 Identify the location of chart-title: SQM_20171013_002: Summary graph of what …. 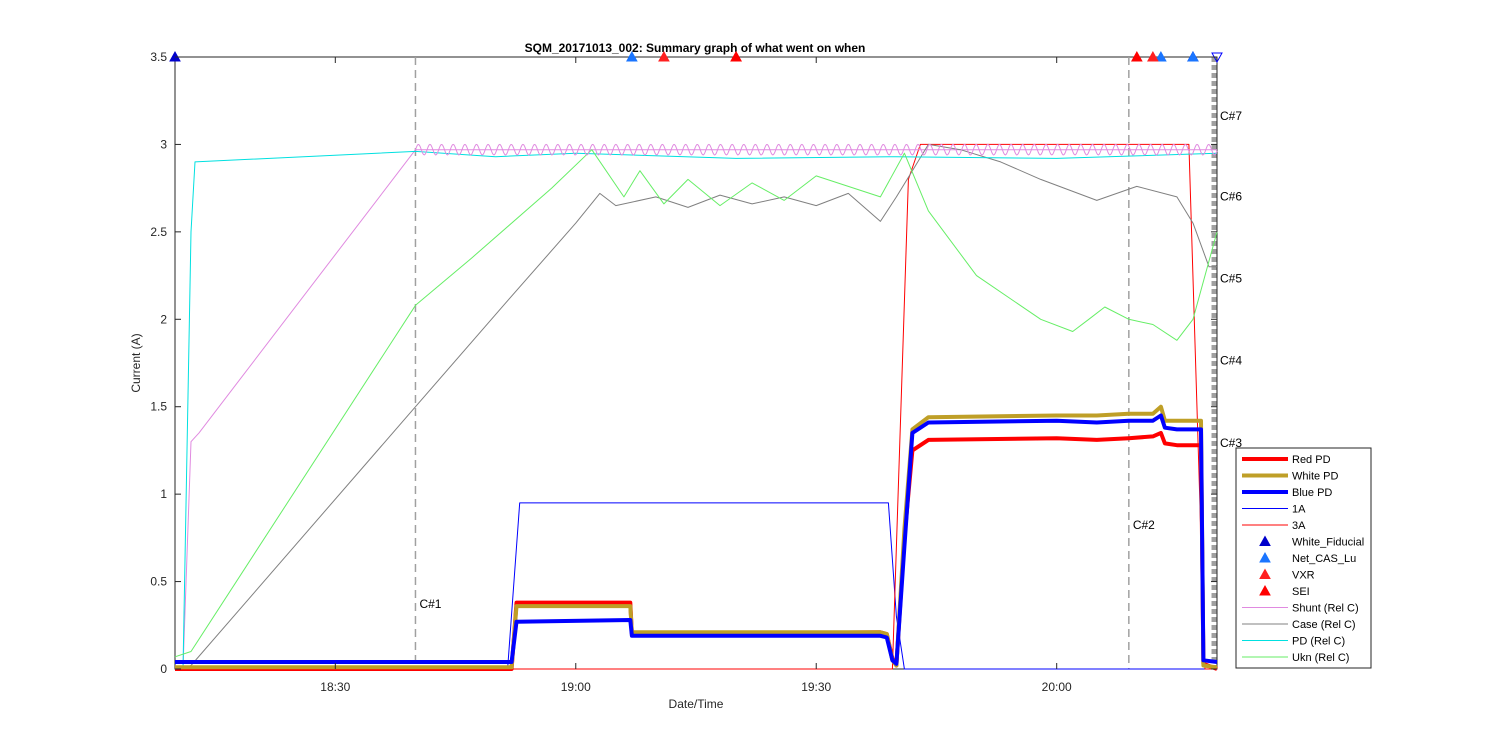
(695, 48).